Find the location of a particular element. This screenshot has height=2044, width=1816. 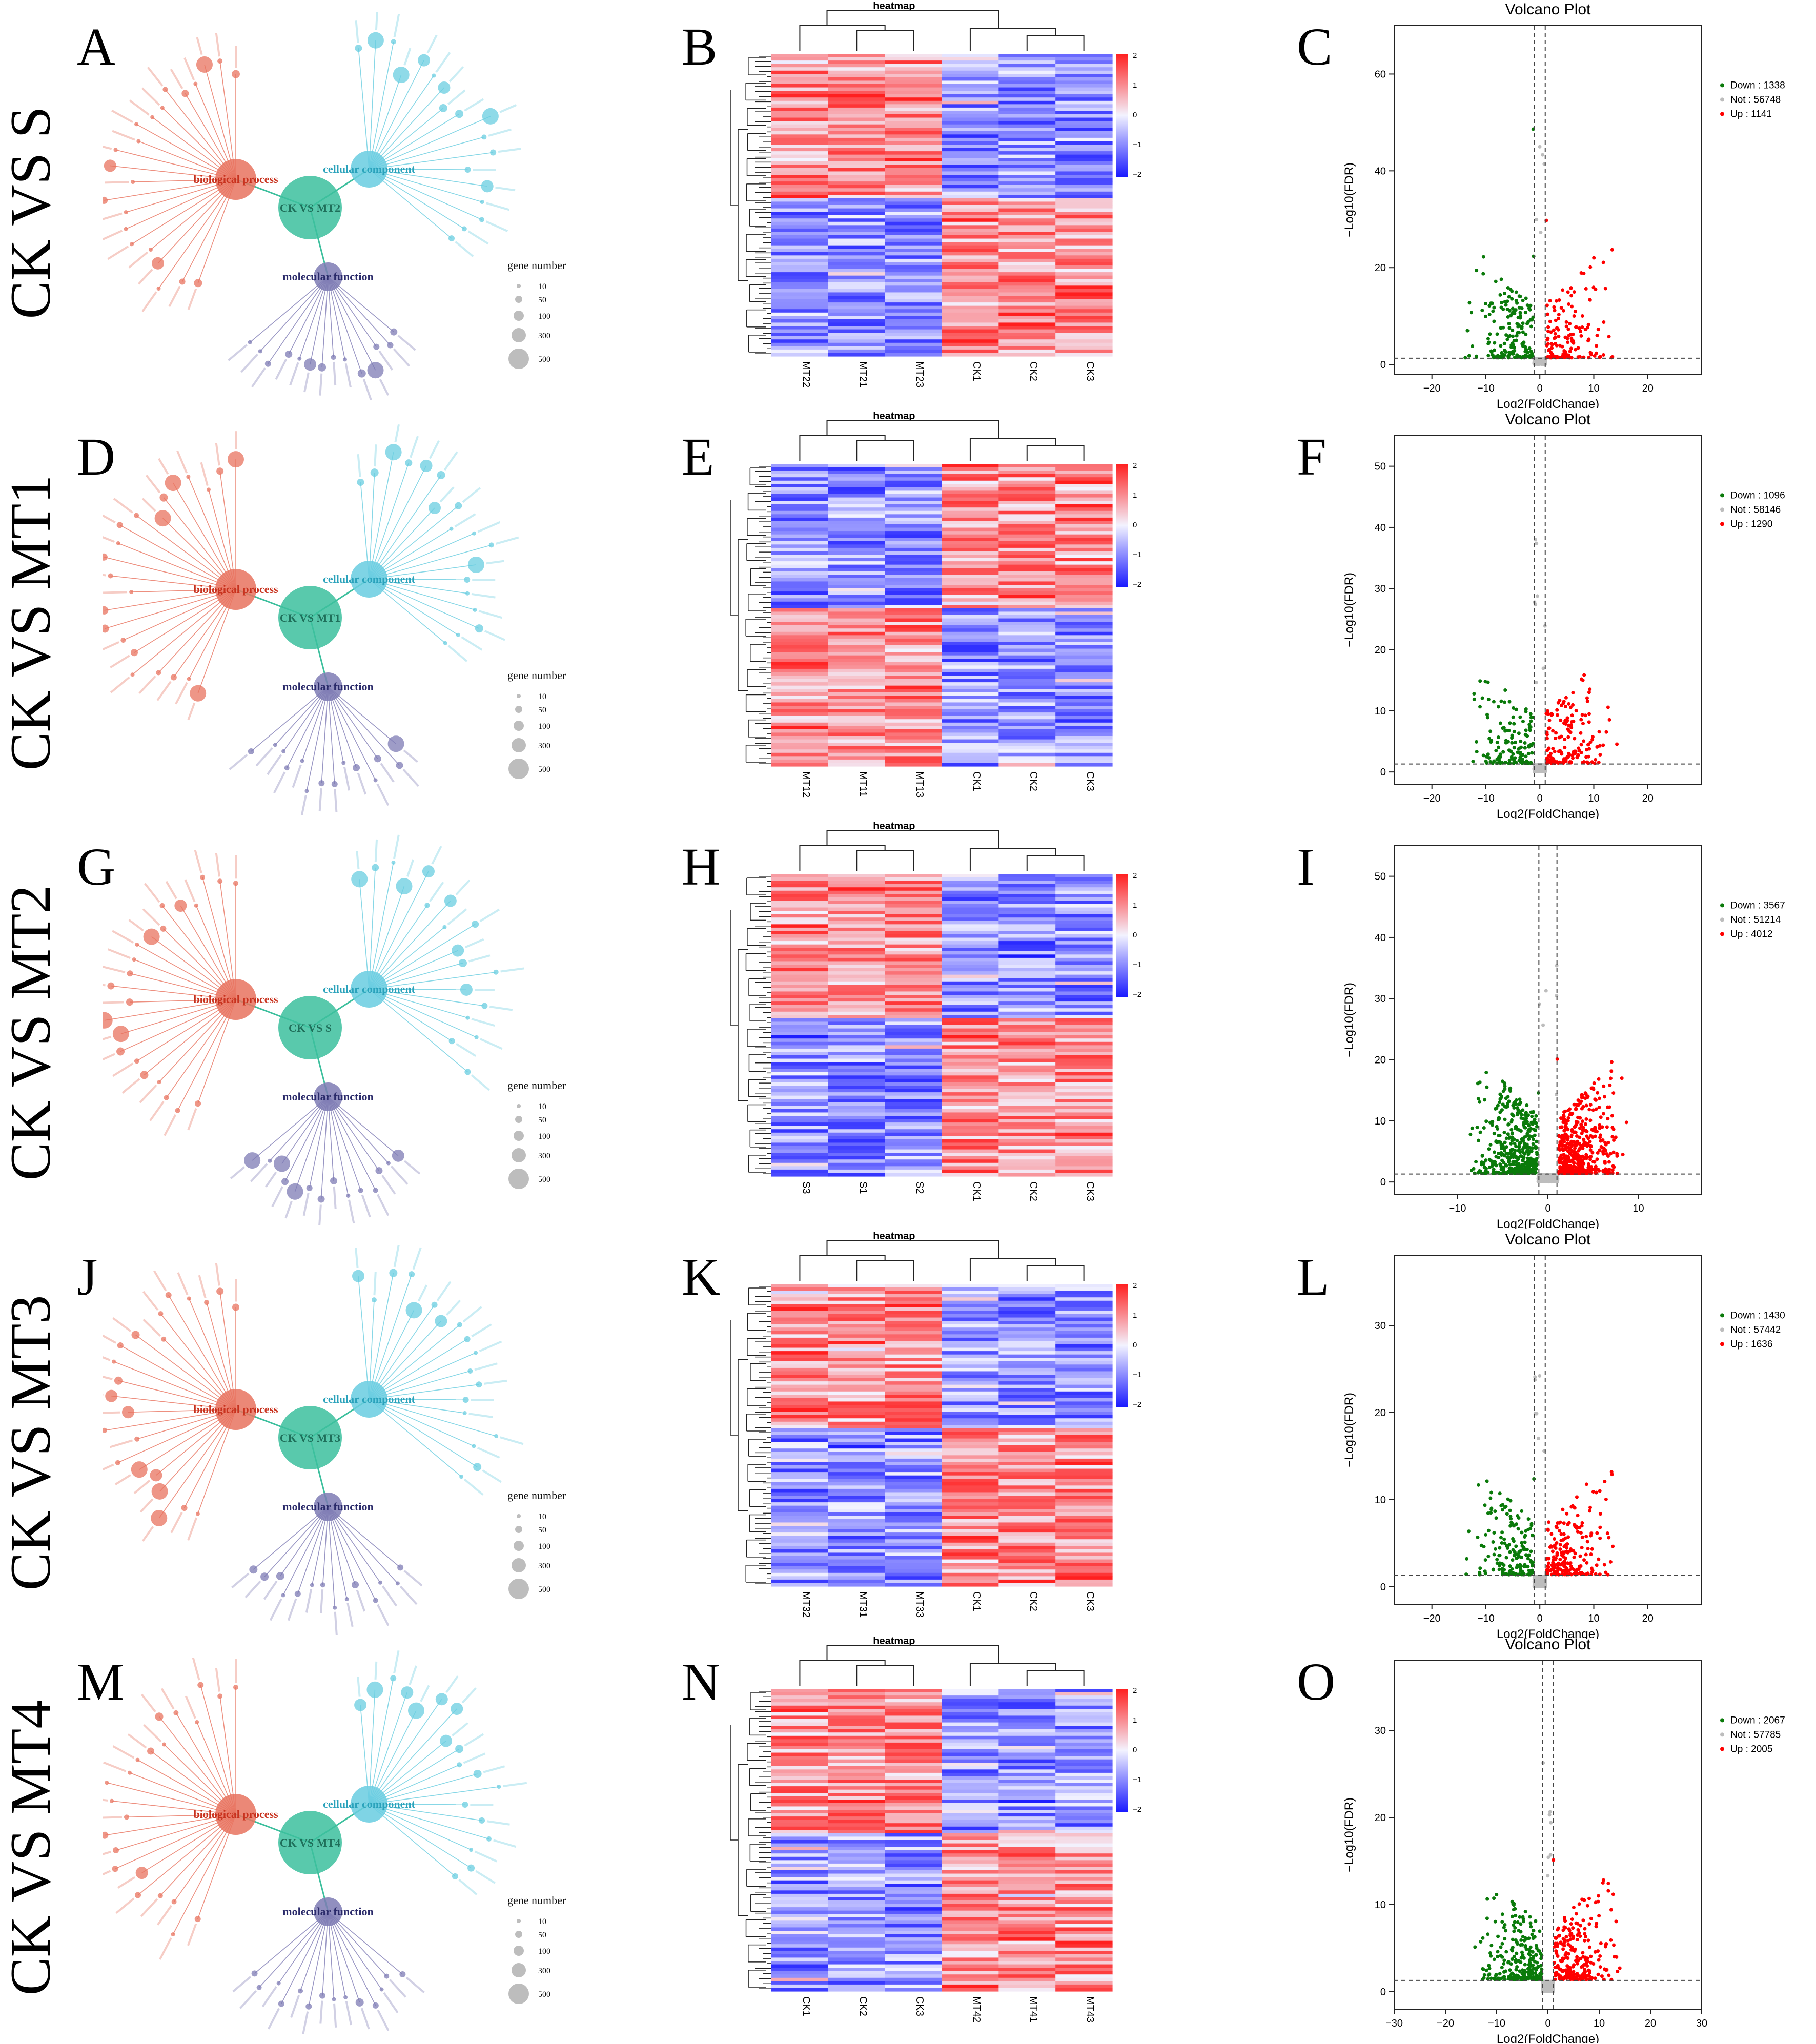

go-legend-value: 500 is located at coordinates (544, 769).